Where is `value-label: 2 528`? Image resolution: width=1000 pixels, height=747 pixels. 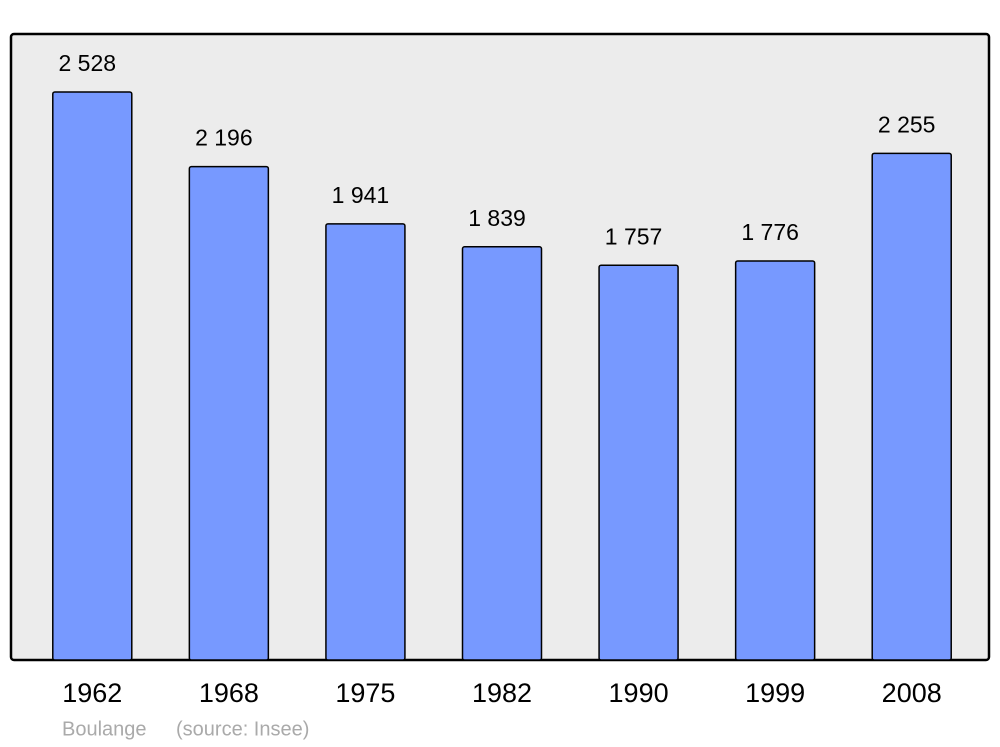 value-label: 2 528 is located at coordinates (88, 63).